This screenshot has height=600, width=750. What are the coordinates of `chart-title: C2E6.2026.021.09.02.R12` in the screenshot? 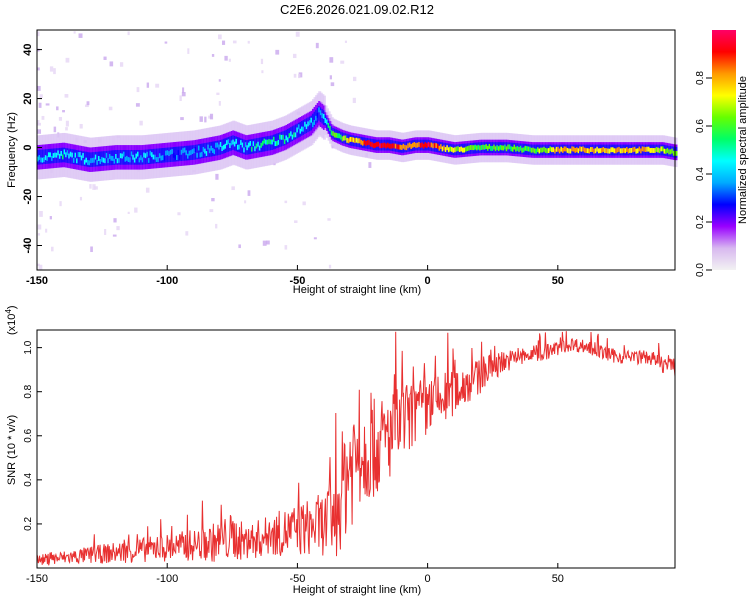 It's located at (357, 9).